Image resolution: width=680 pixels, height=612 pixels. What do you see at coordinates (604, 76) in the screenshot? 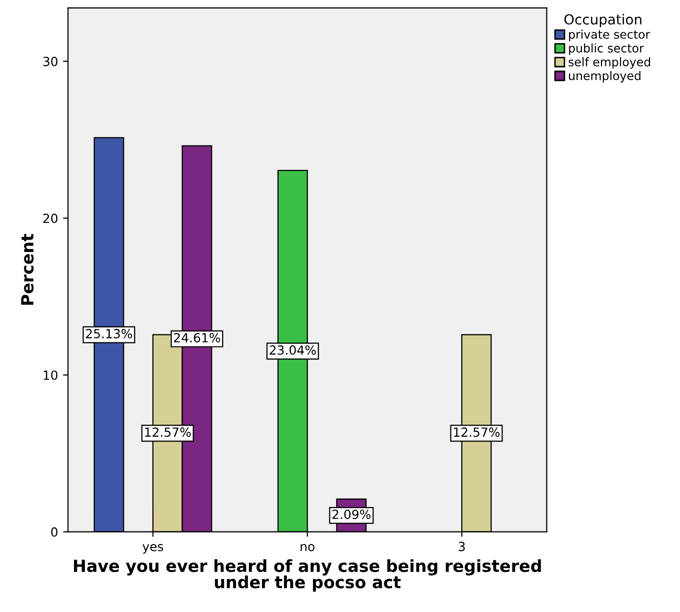
I see `legend-label: unemployed` at bounding box center [604, 76].